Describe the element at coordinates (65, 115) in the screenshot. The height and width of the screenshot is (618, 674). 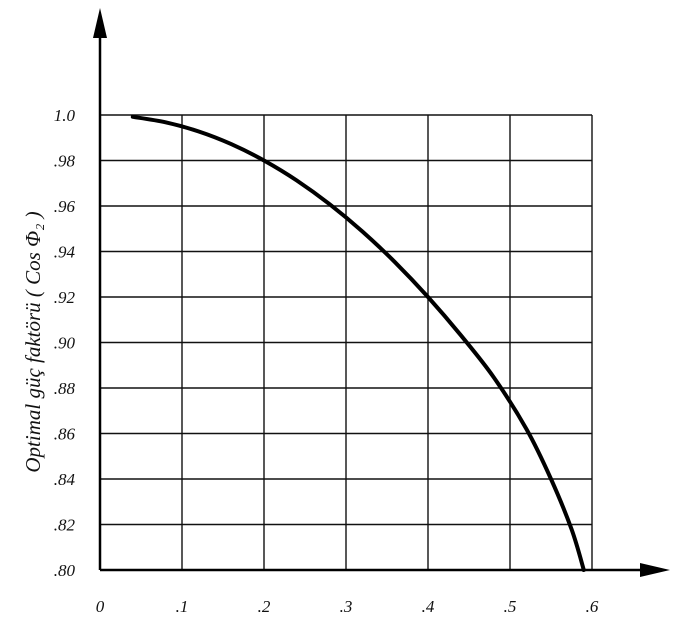
I see `y-tick-label: 1.0` at that location.